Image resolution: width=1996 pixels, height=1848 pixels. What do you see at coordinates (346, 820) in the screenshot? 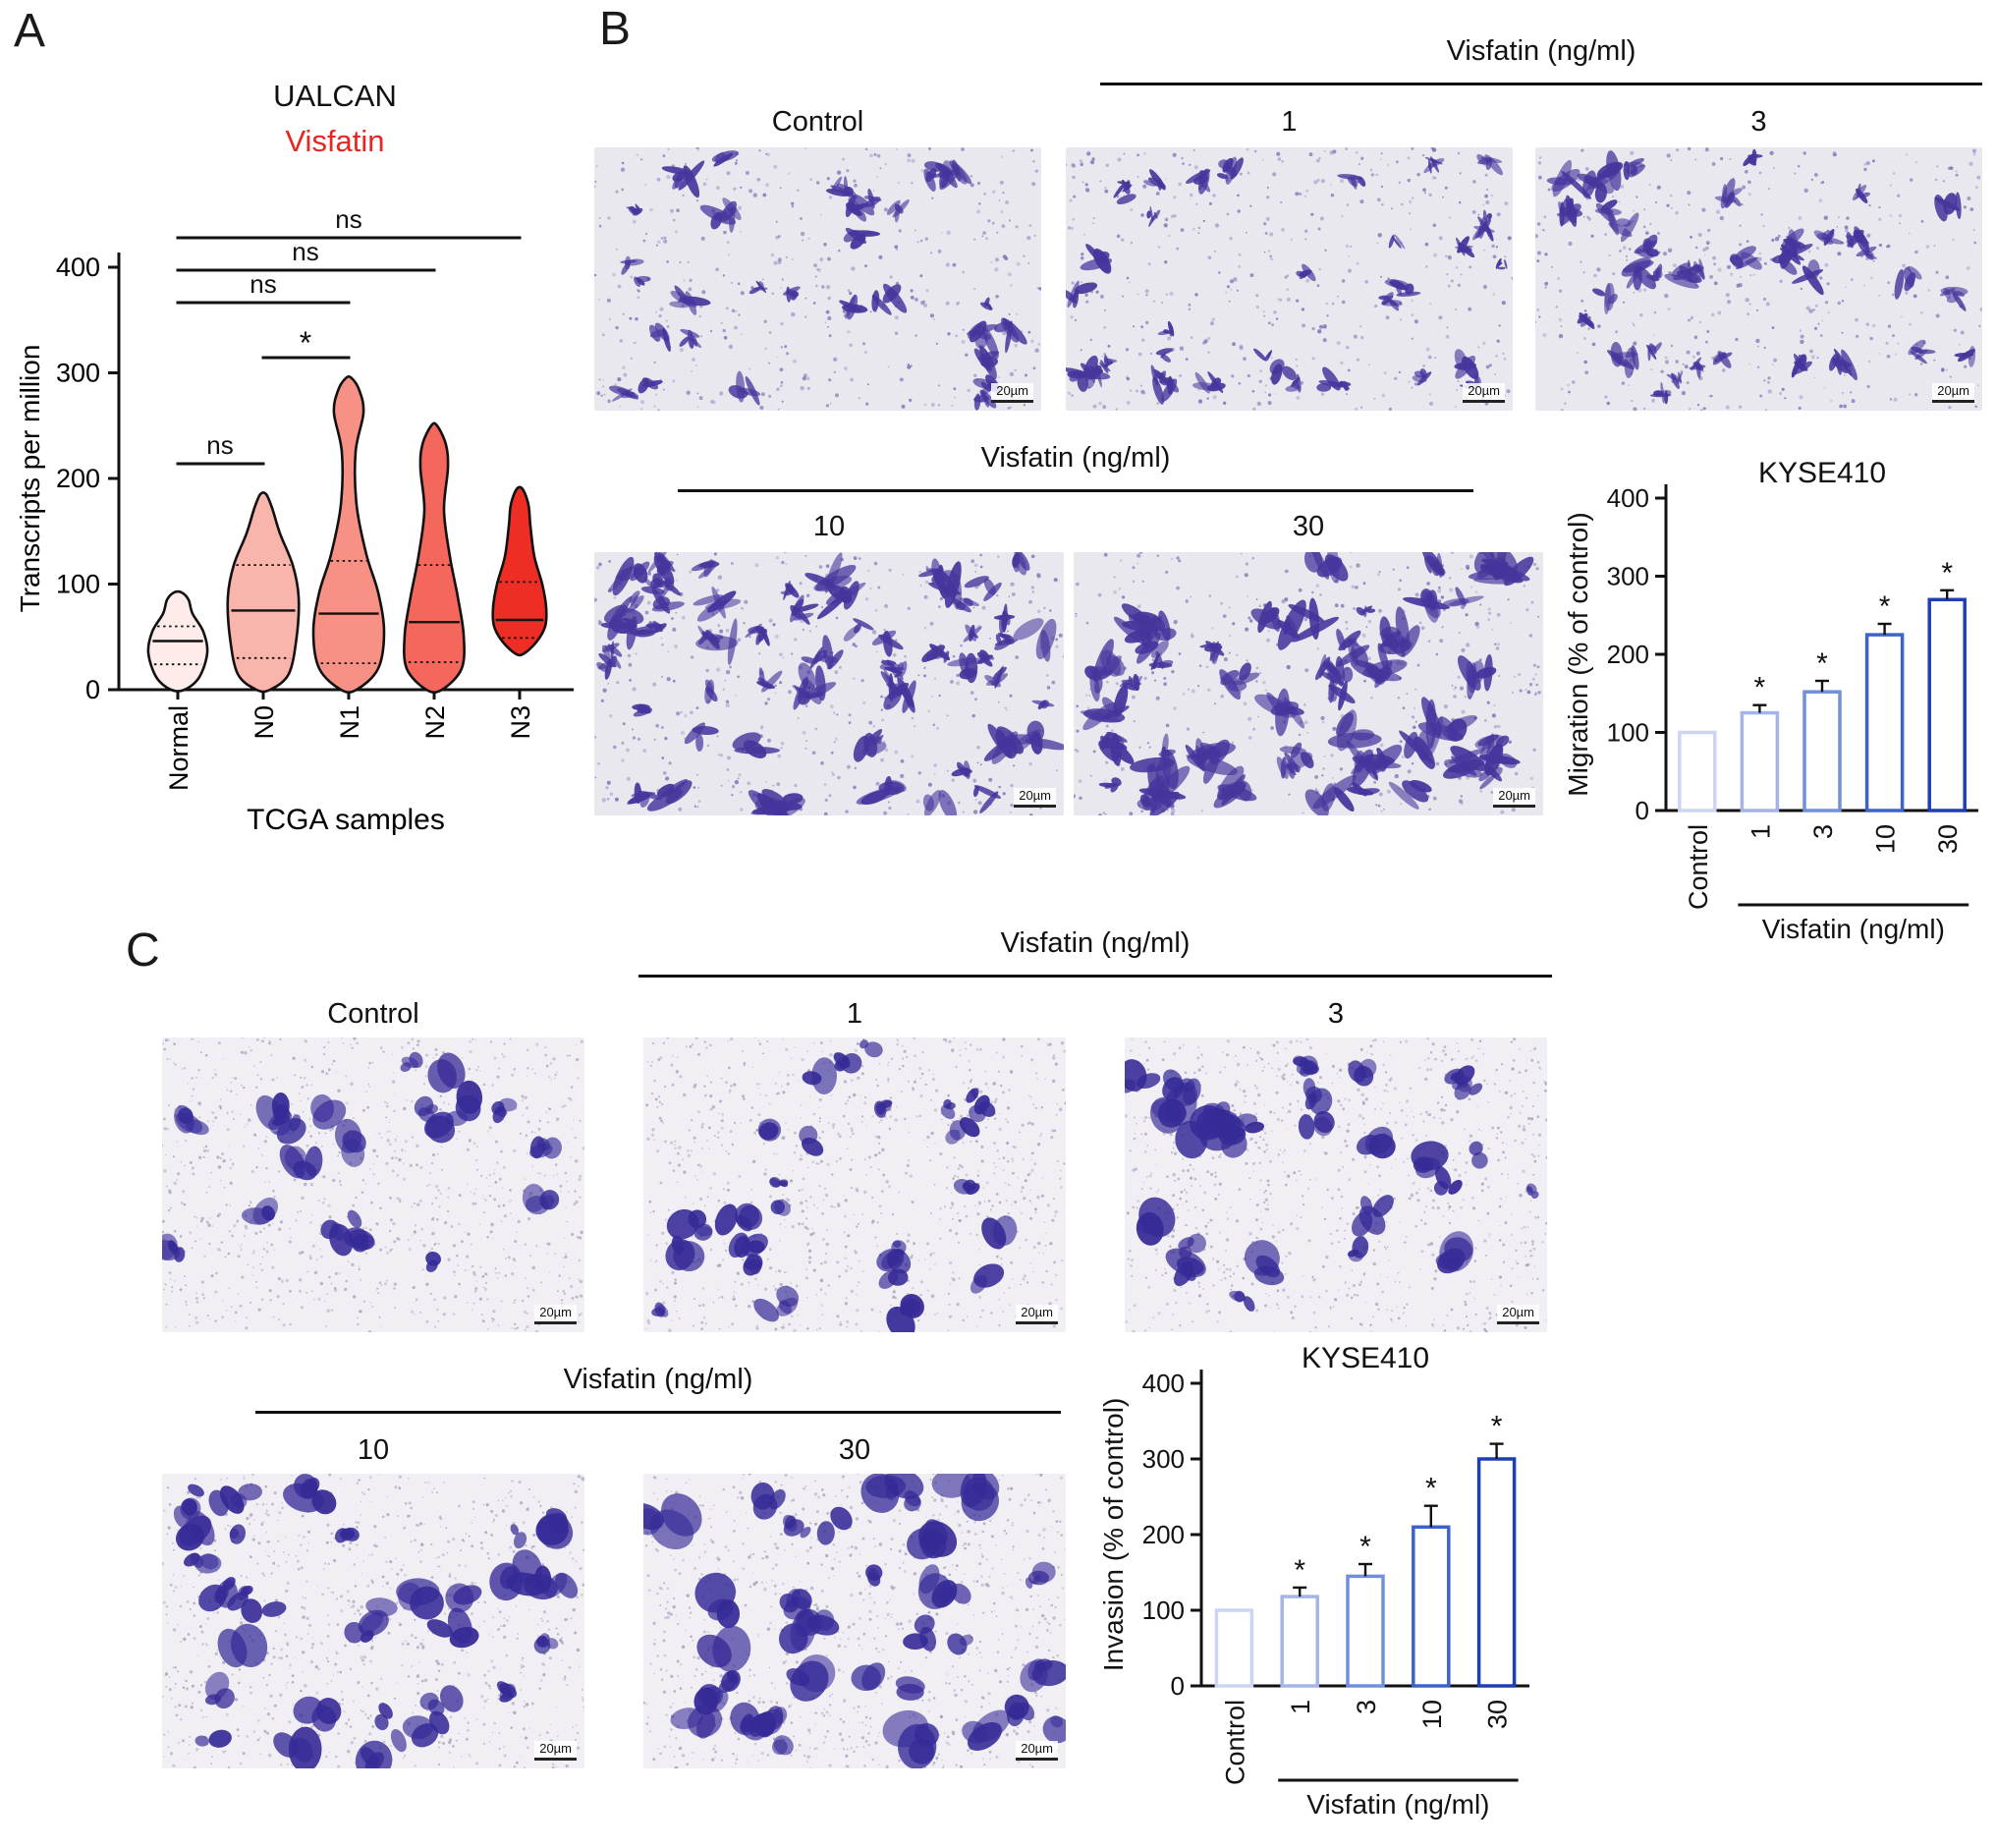
I see `x-axis-title: TCGA samples` at bounding box center [346, 820].